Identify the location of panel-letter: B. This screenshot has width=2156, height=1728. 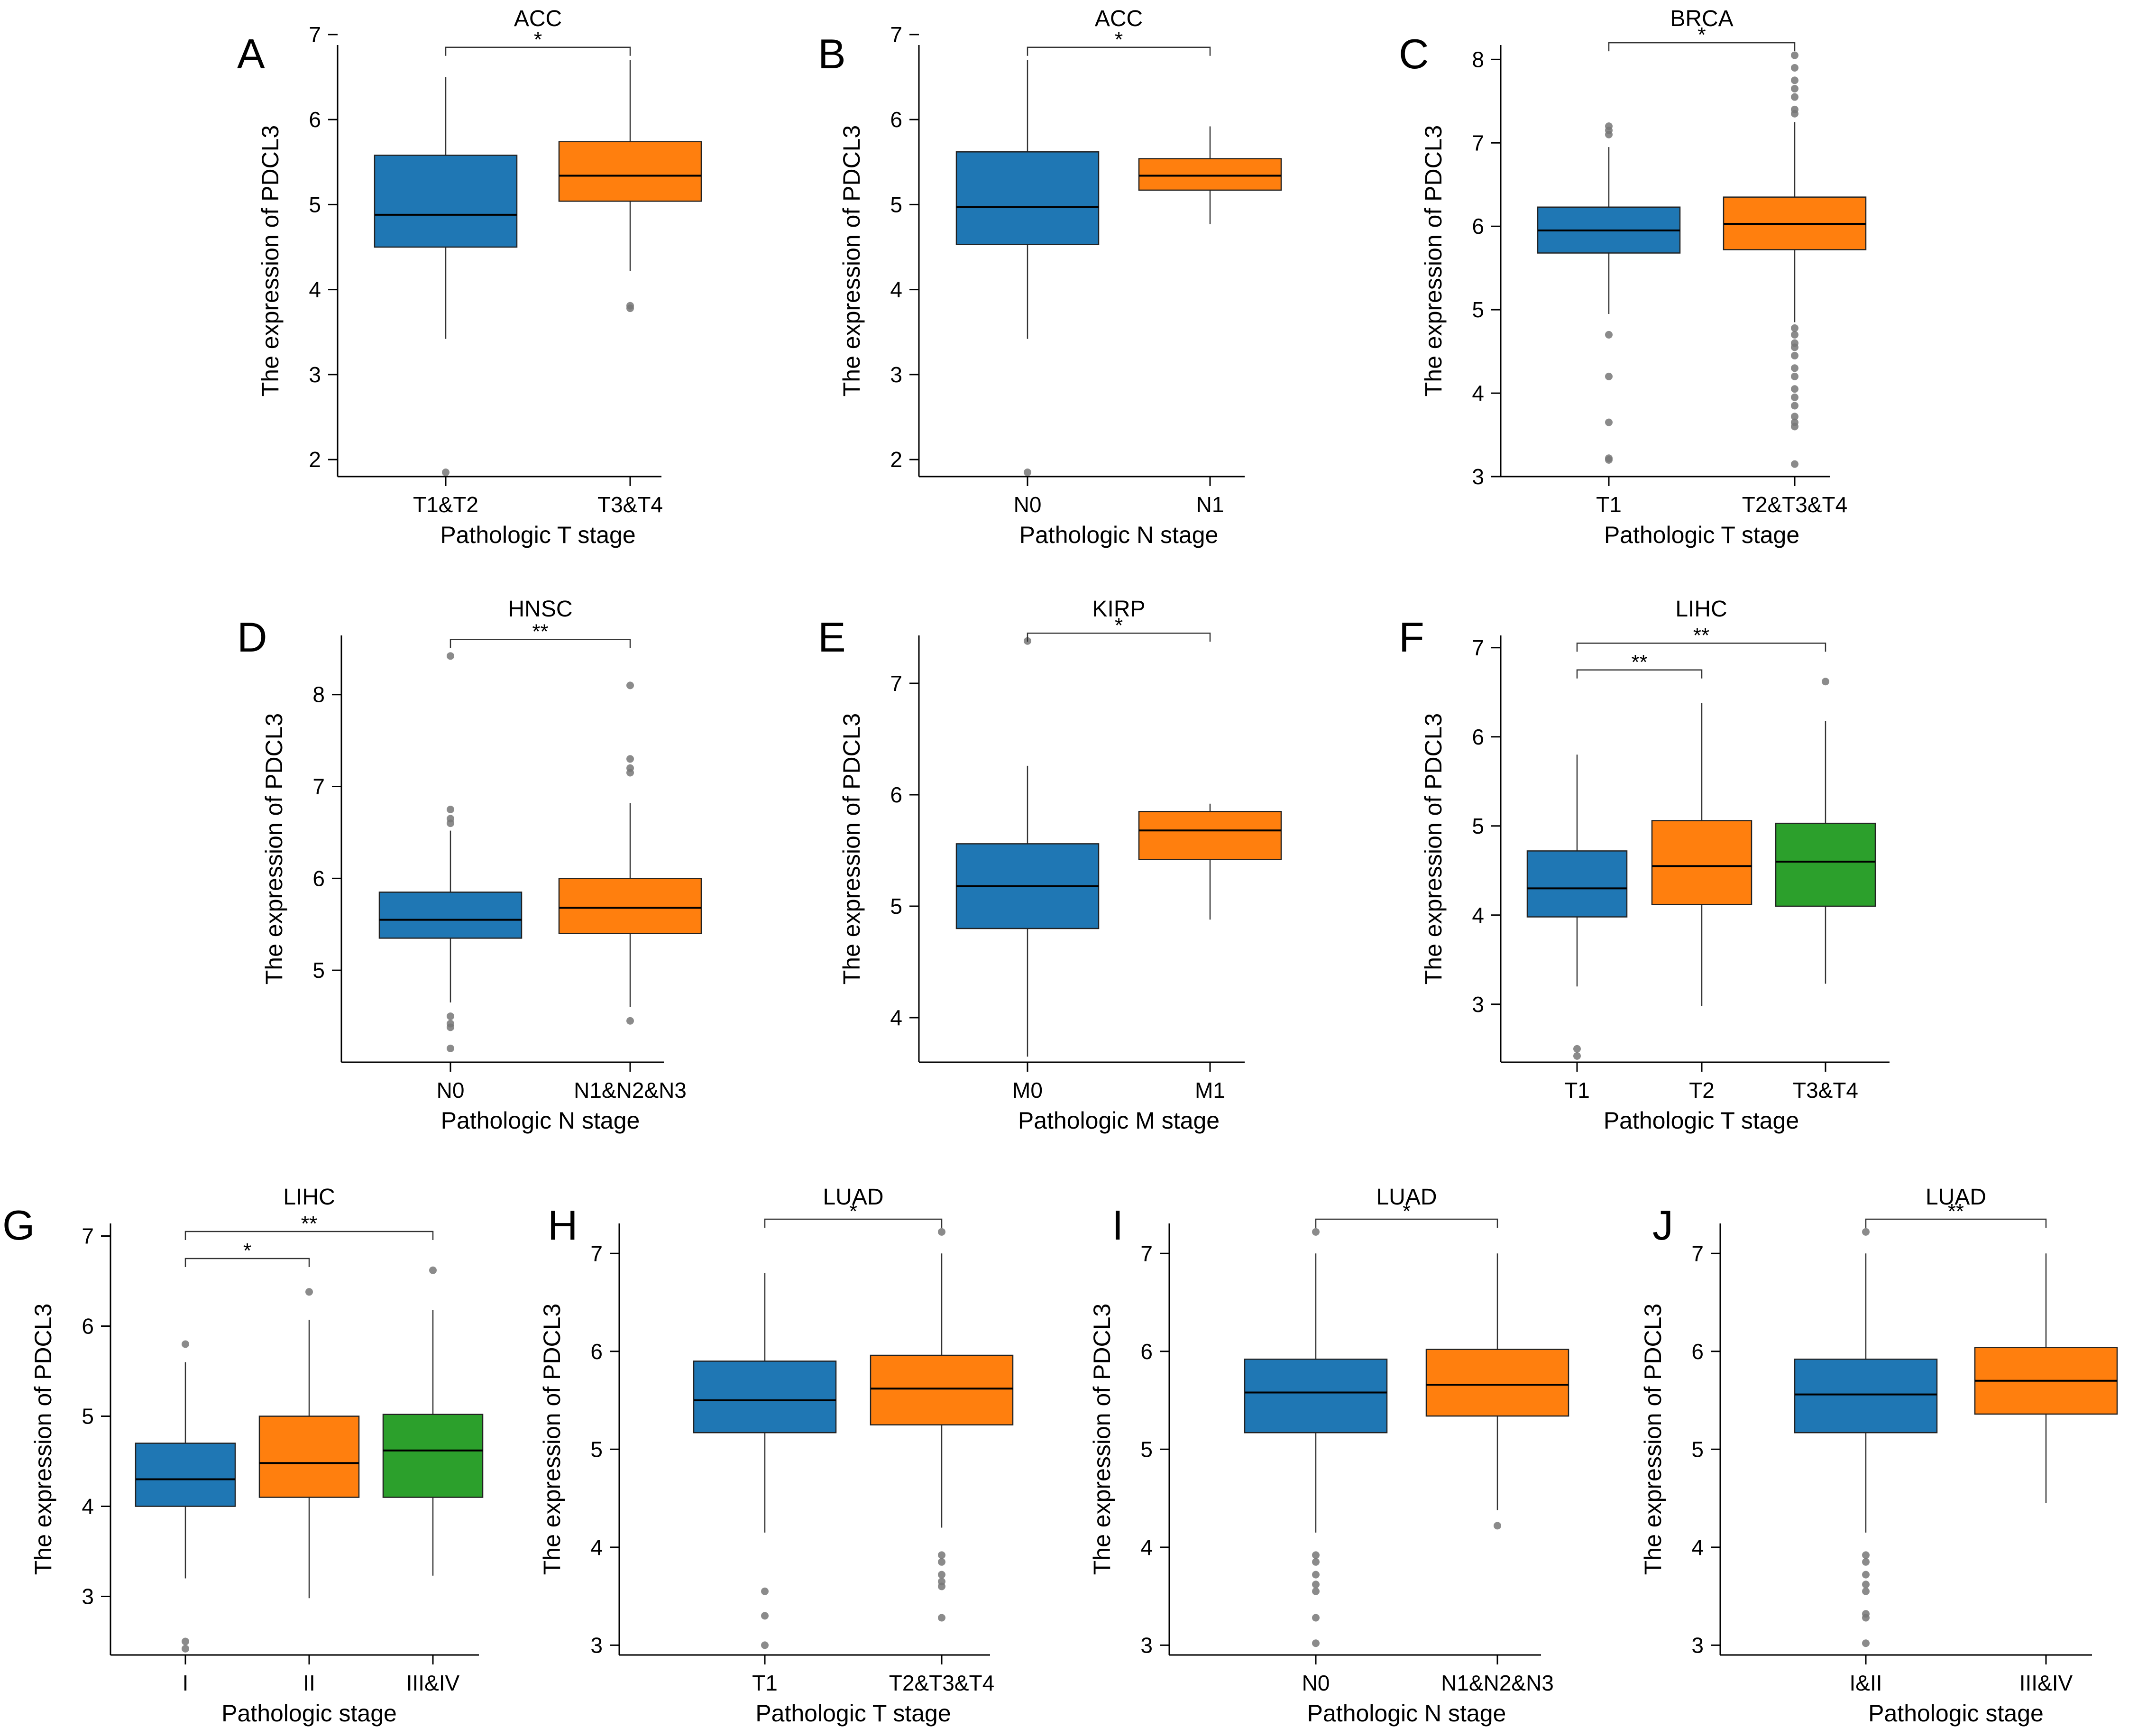
(832, 53).